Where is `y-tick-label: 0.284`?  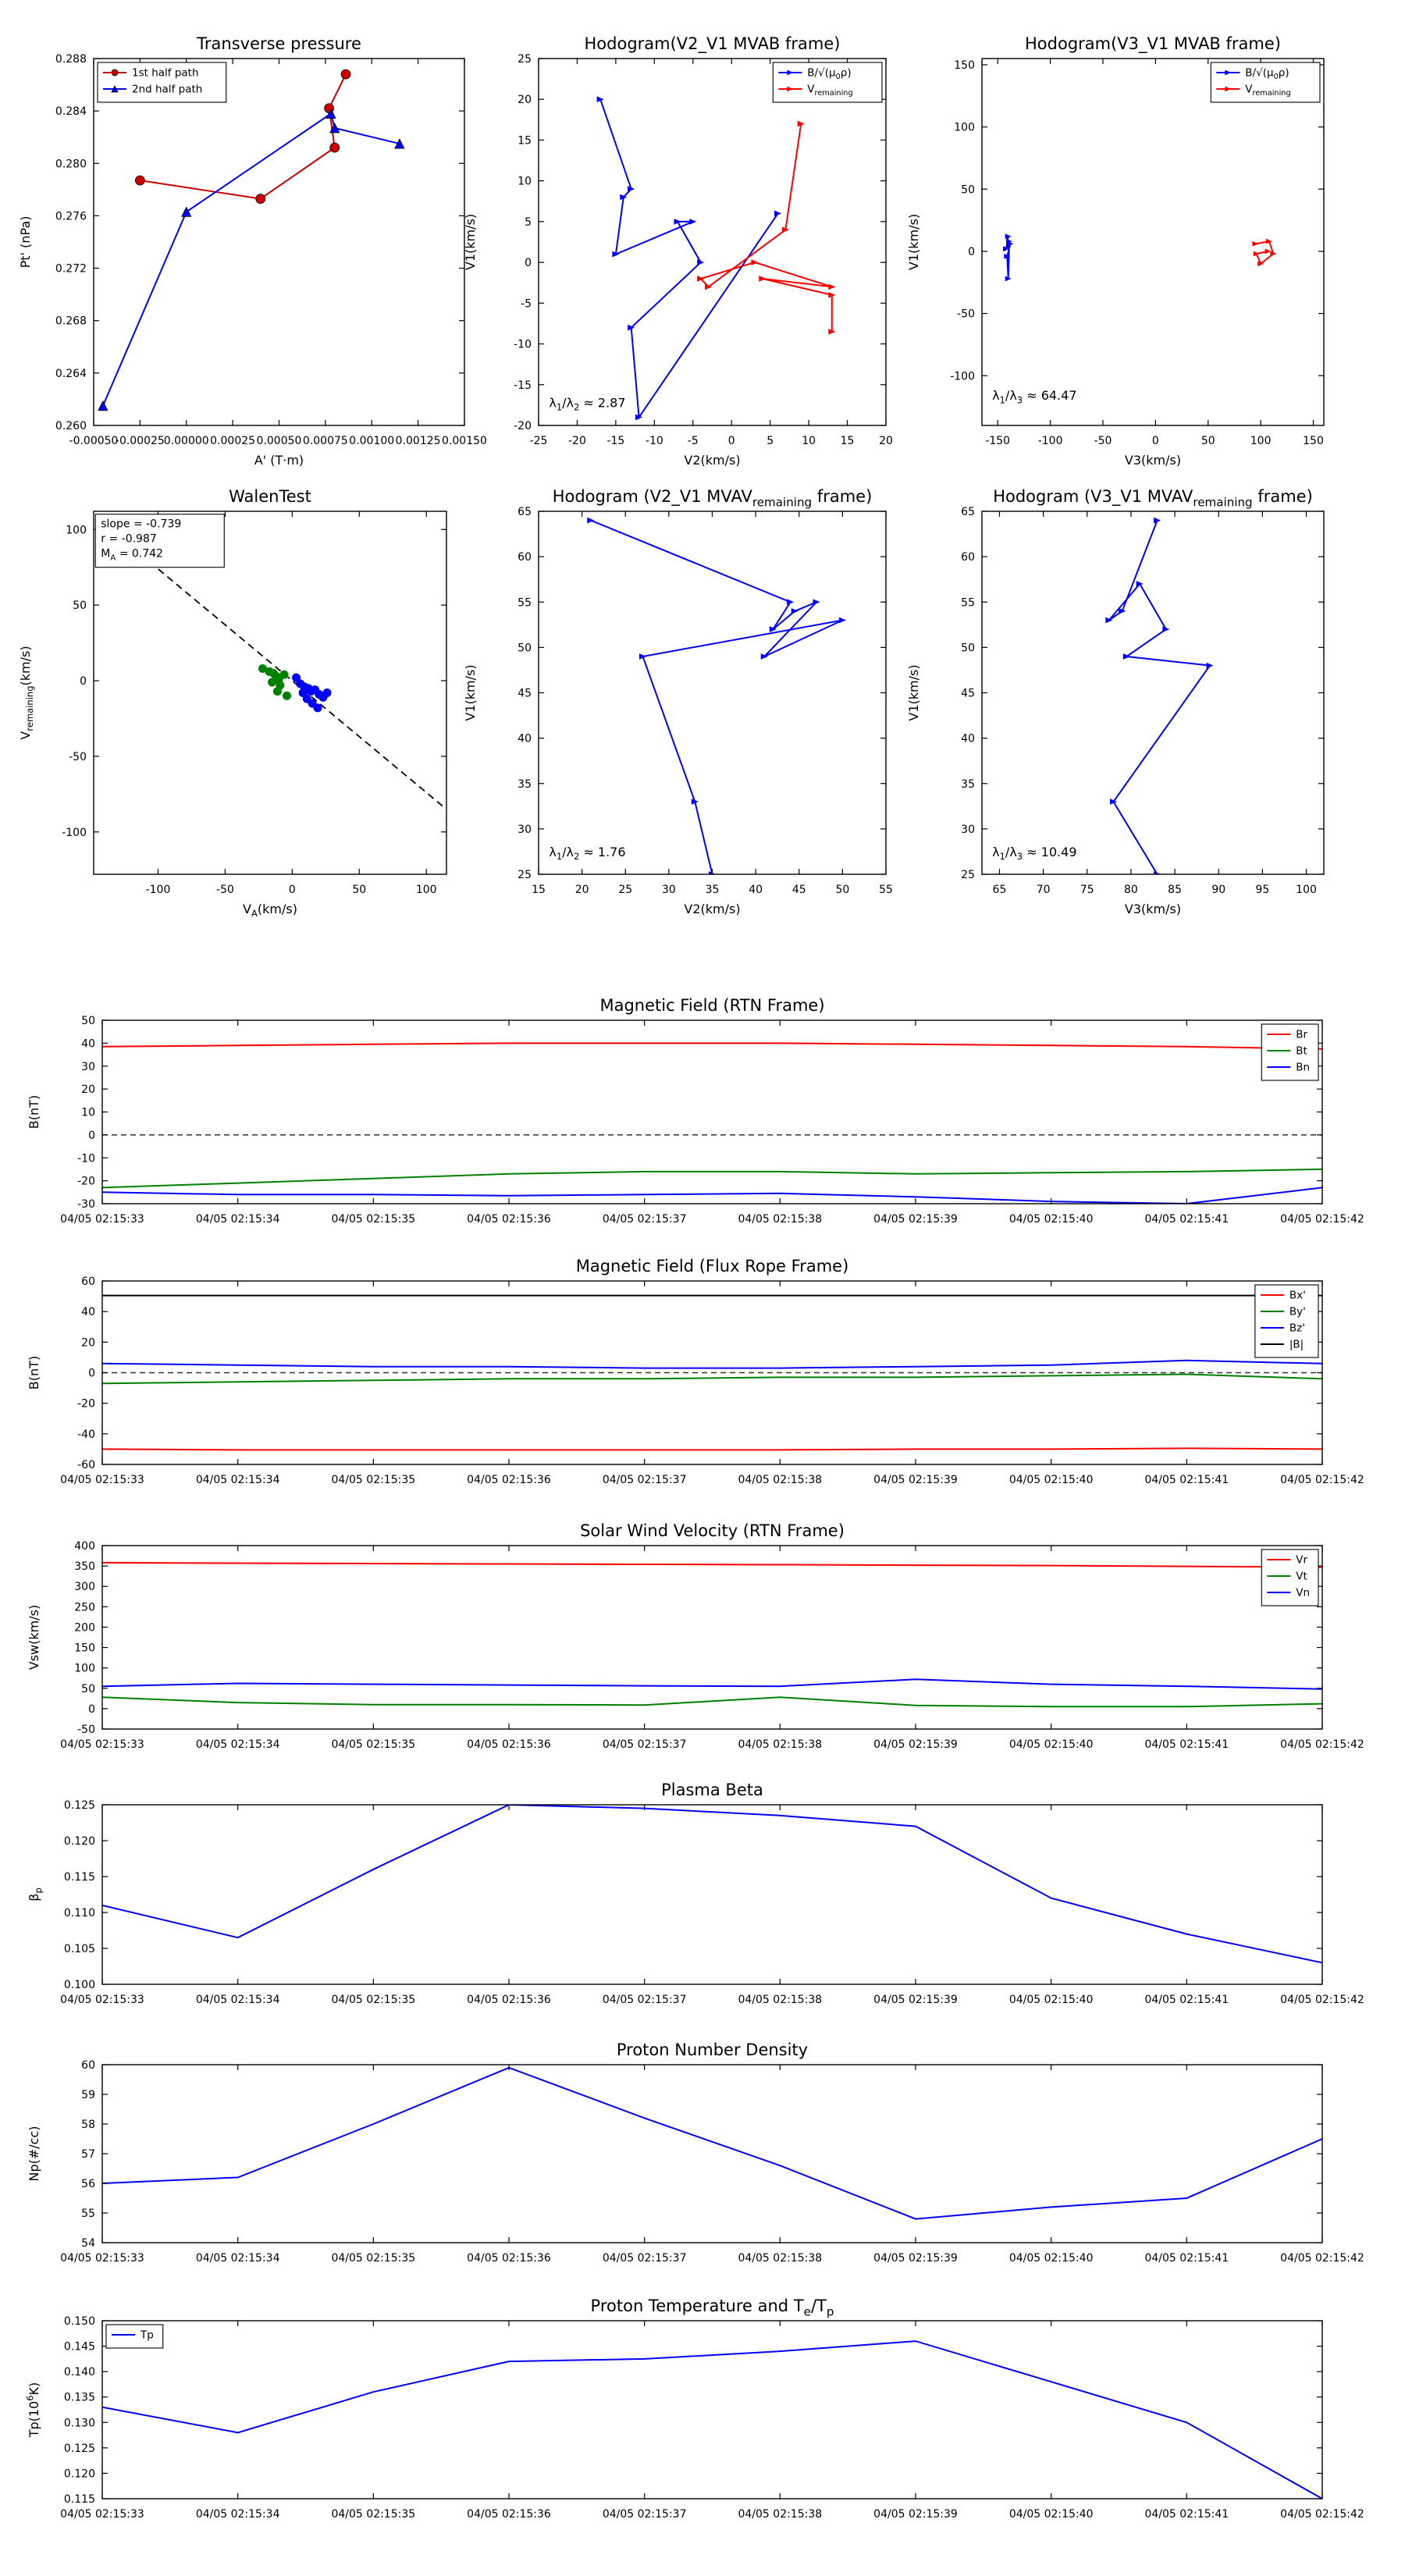 y-tick-label: 0.284 is located at coordinates (71, 111).